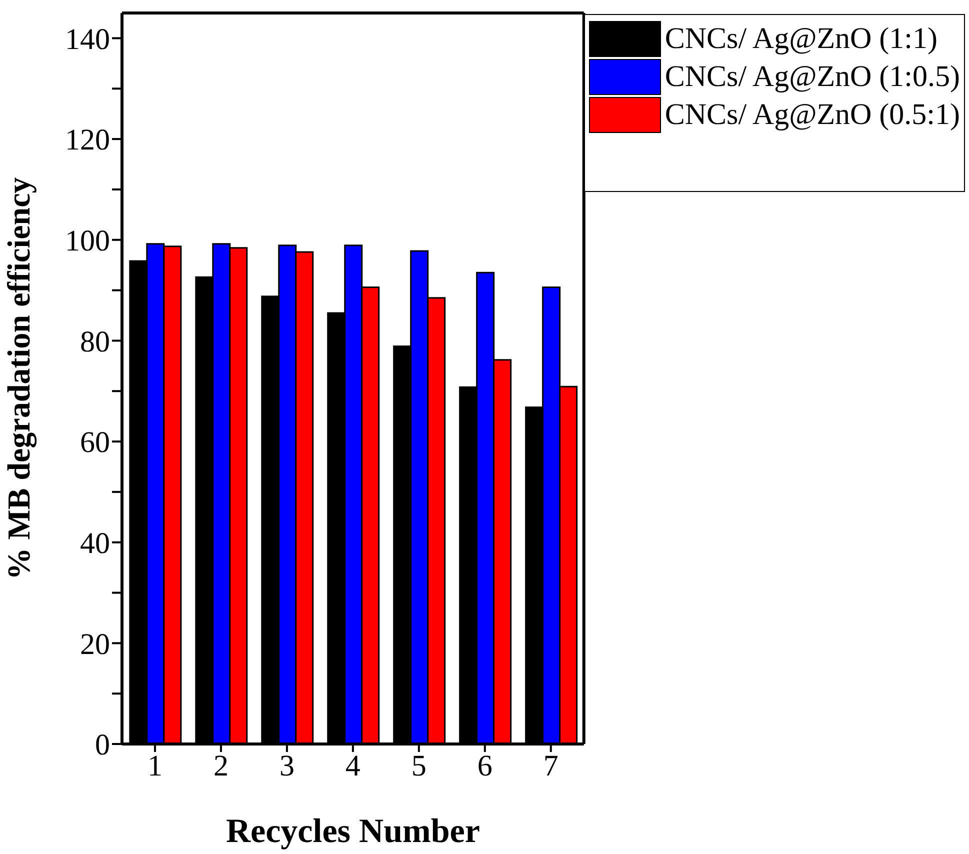 This screenshot has height=854, width=969. Describe the element at coordinates (95, 341) in the screenshot. I see `y-tick-label: 80` at that location.